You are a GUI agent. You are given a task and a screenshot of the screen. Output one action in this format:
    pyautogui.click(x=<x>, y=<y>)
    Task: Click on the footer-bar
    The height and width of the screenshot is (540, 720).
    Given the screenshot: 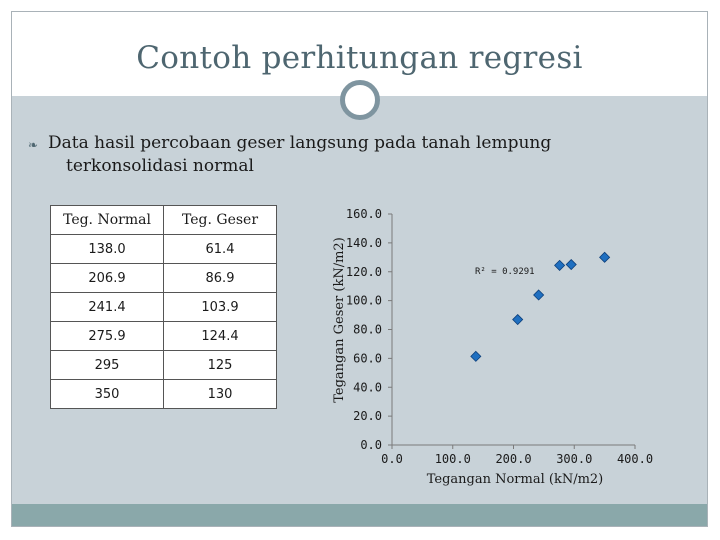 What is the action you would take?
    pyautogui.click(x=359, y=515)
    